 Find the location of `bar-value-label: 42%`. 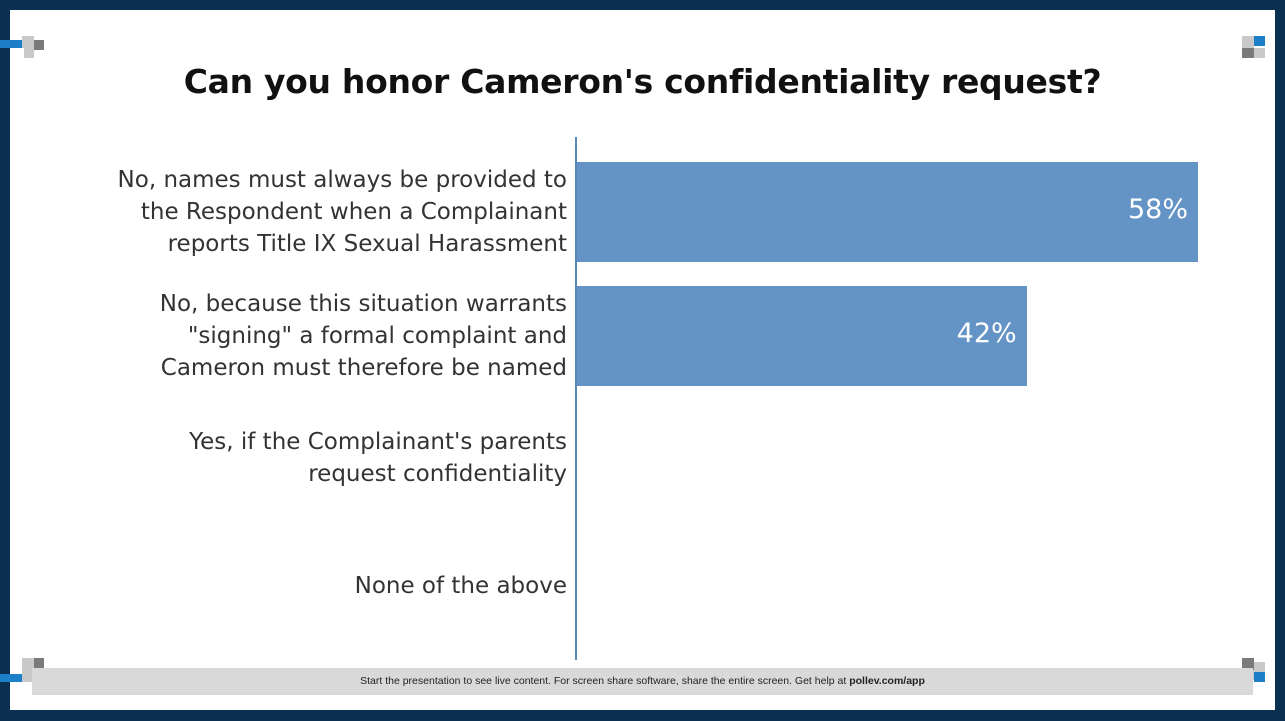

bar-value-label: 42% is located at coordinates (986, 333).